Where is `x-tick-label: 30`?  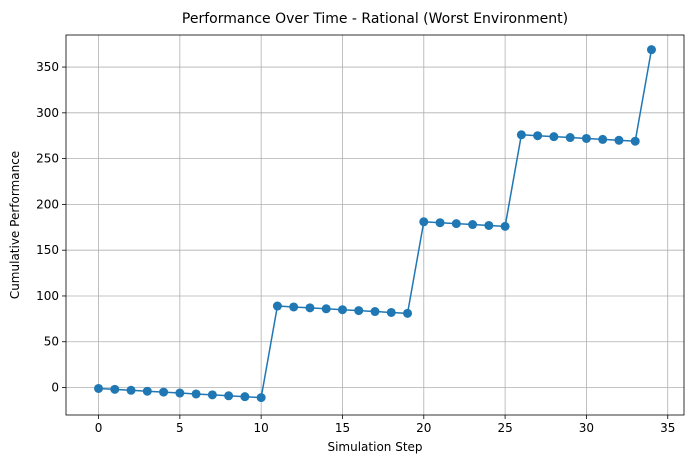
x-tick-label: 30 is located at coordinates (586, 428).